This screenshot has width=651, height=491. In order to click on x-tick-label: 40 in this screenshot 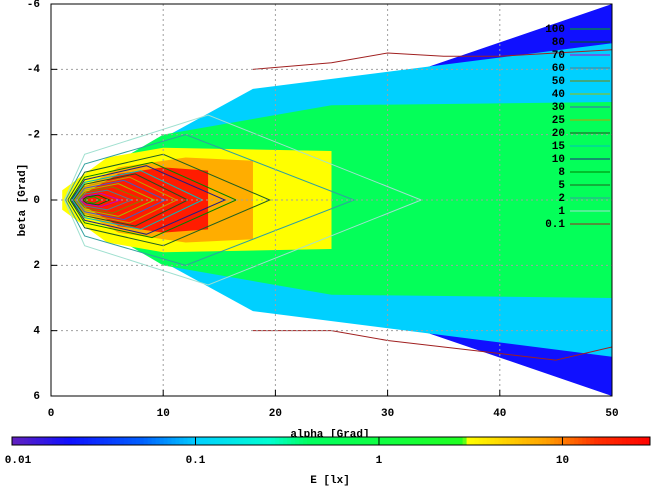, I will do `click(499, 414)`.